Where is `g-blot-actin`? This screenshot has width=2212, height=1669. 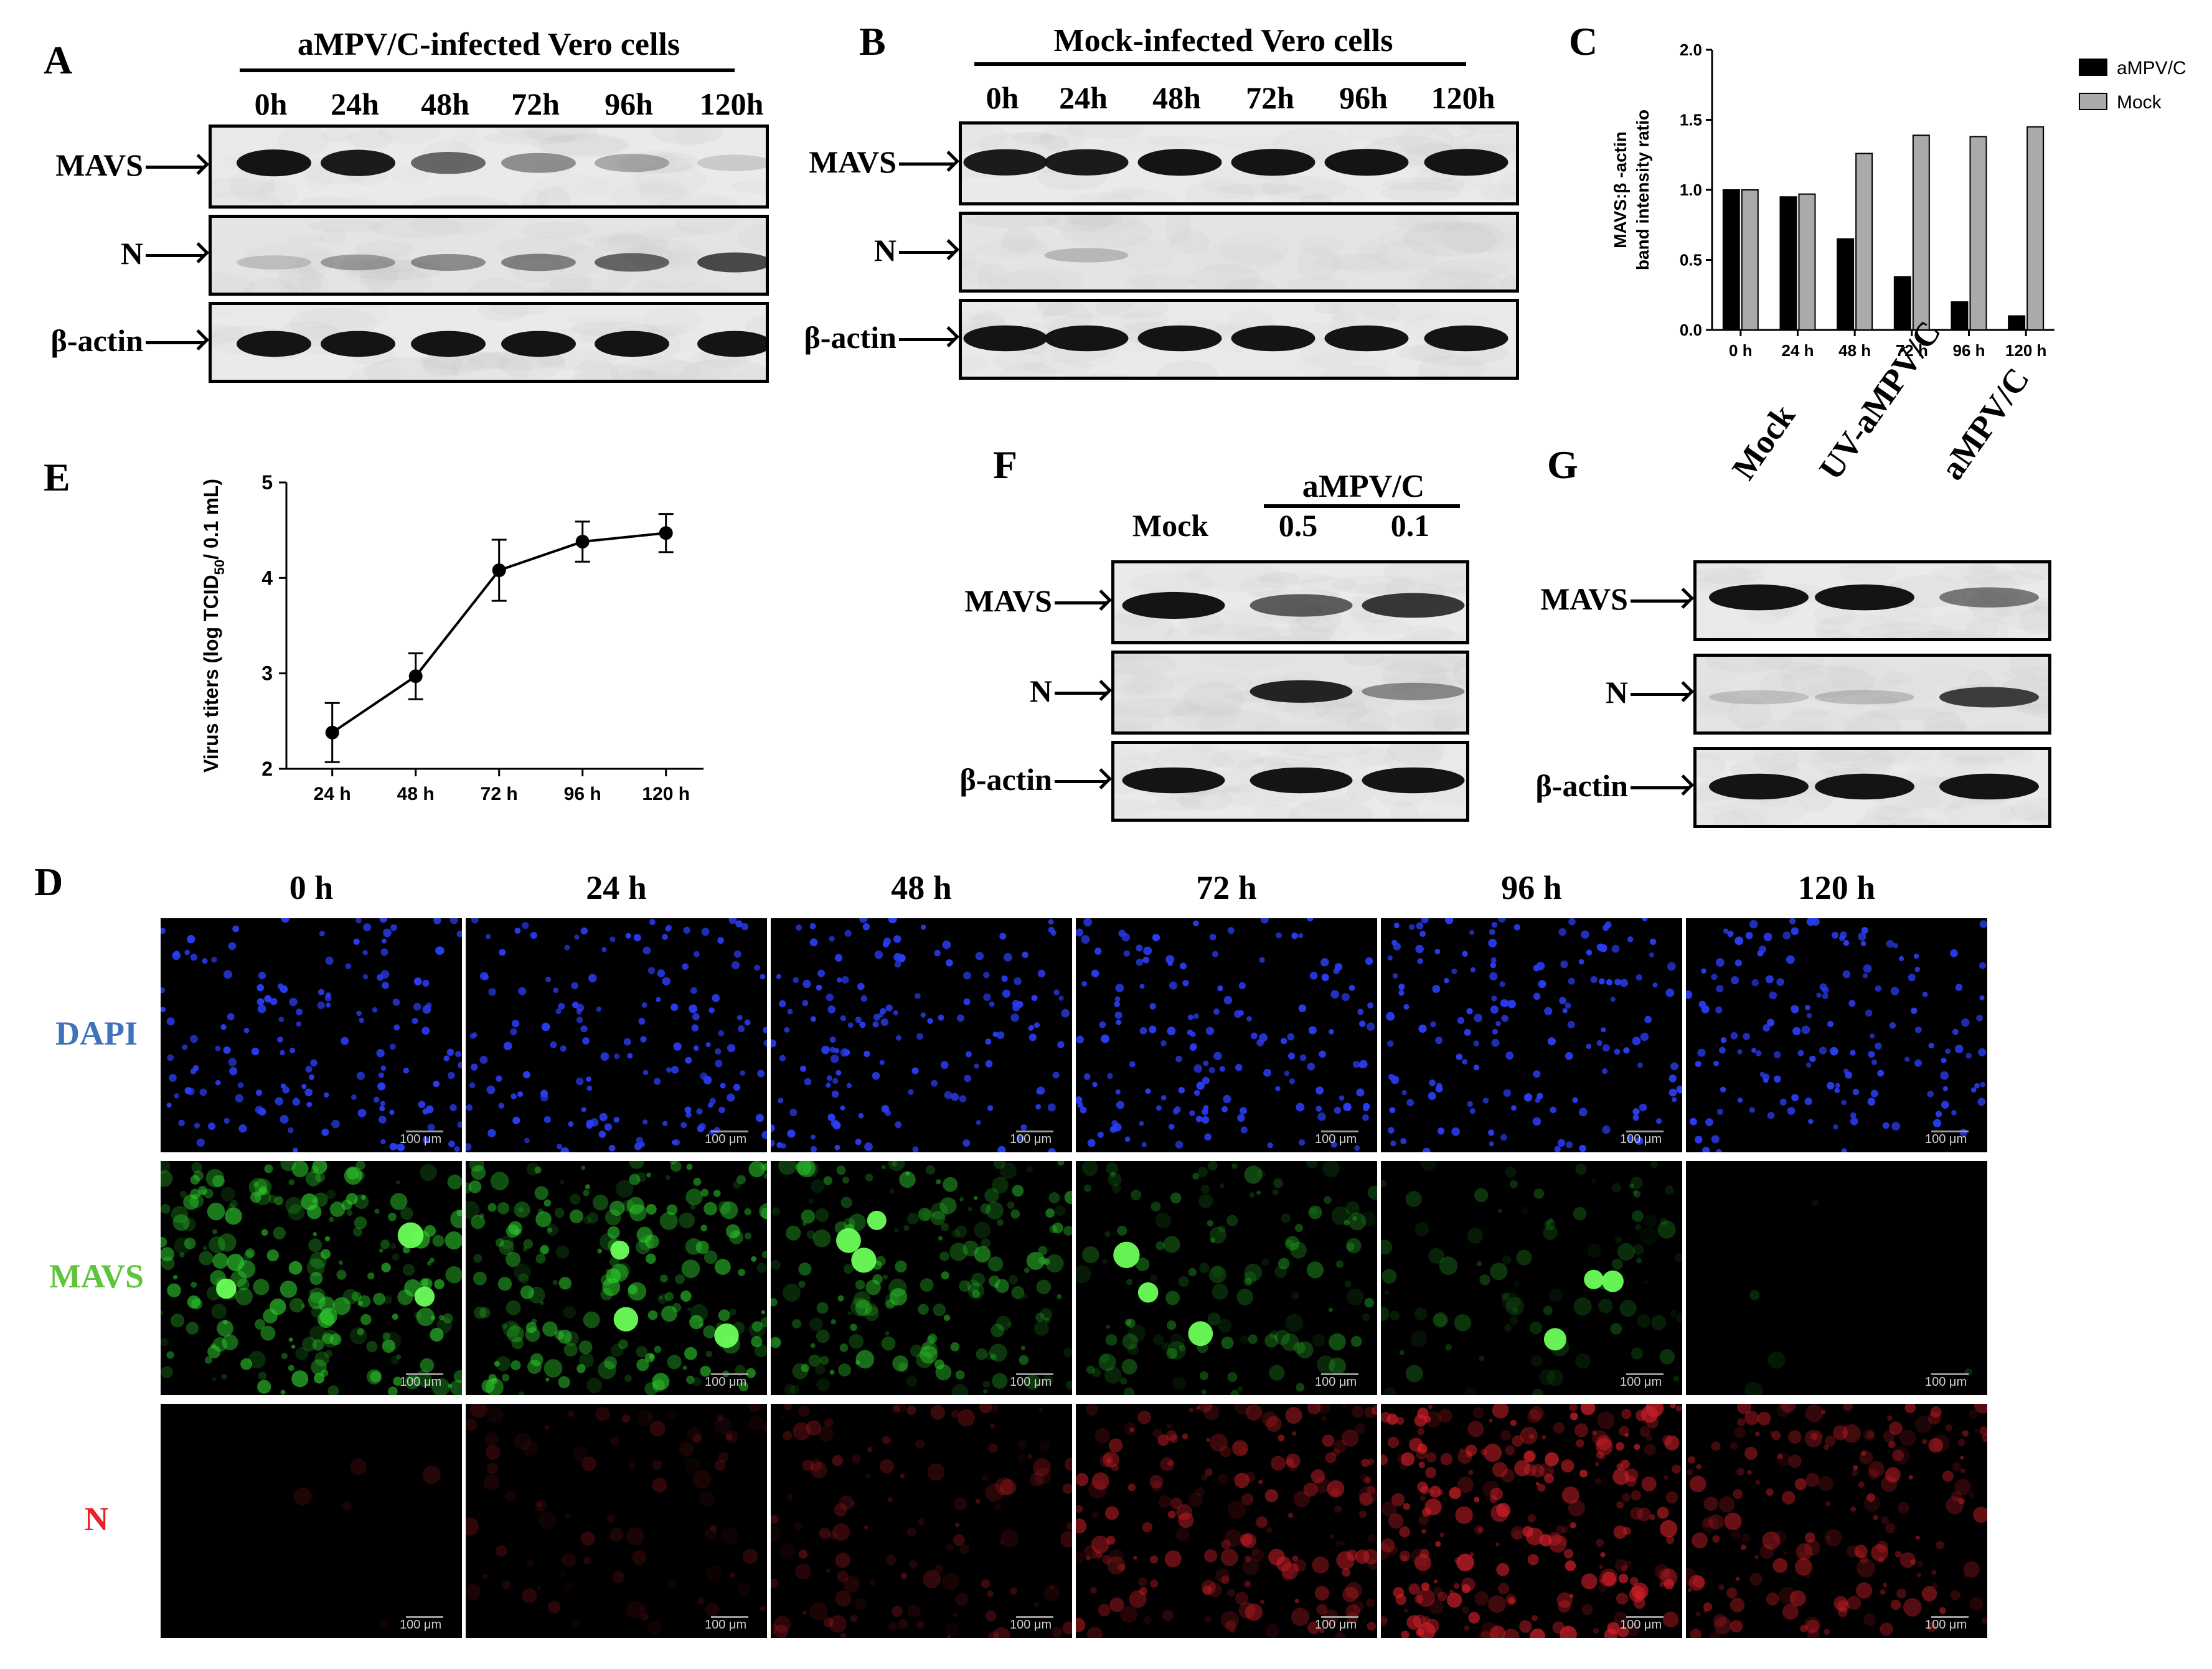
g-blot-actin is located at coordinates (1872, 787).